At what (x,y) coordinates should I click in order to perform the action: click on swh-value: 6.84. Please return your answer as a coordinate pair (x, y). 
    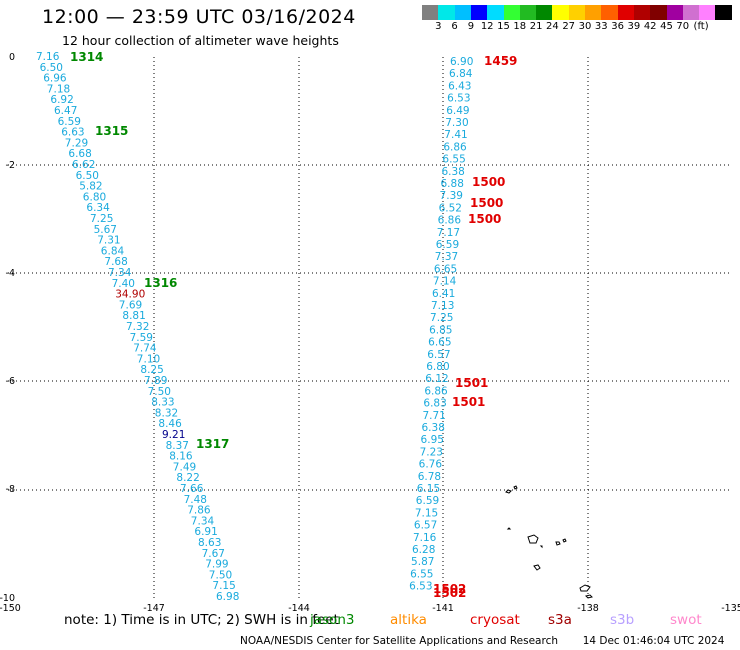
    Looking at the image, I should click on (113, 251).